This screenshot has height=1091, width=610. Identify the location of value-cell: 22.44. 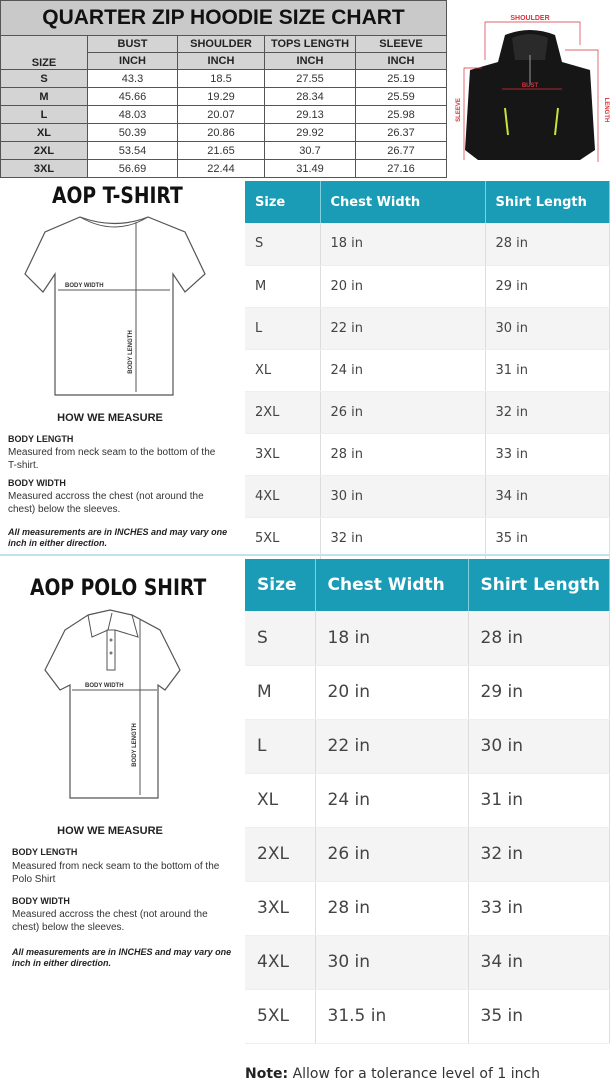
(221, 168).